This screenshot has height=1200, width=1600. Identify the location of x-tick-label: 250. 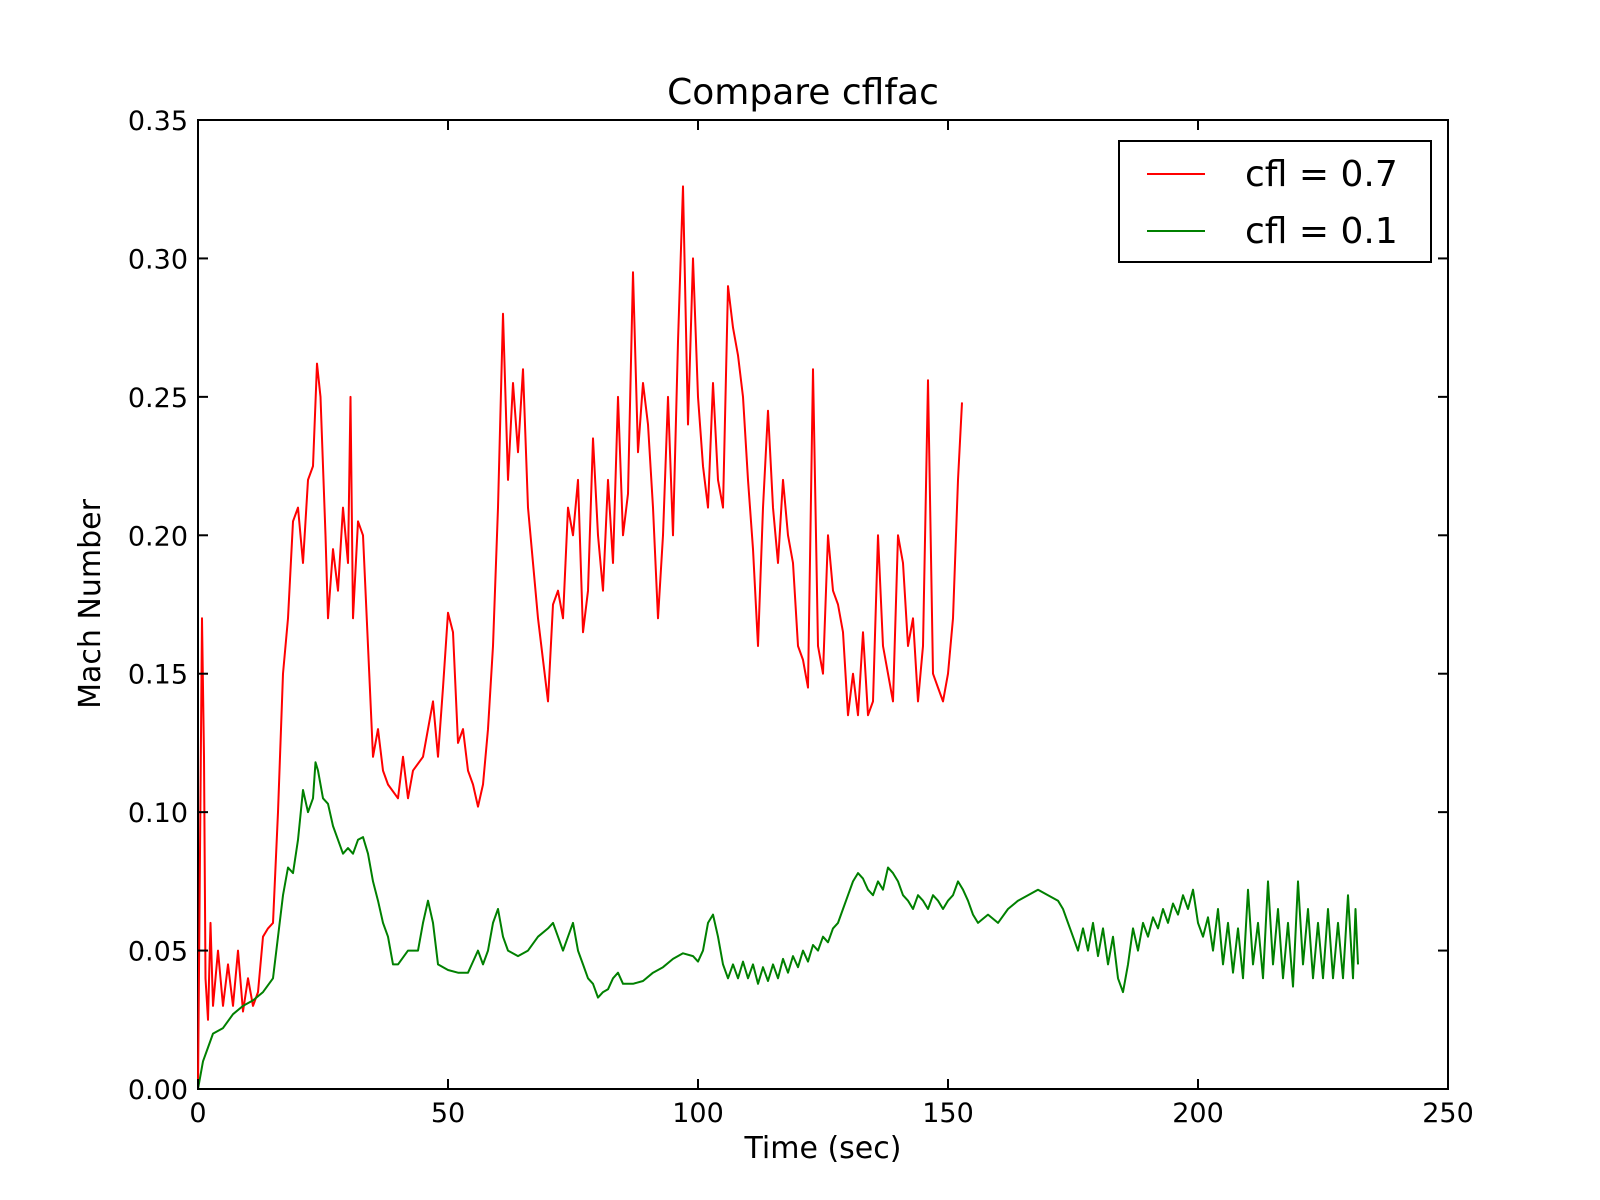
(1448, 1113).